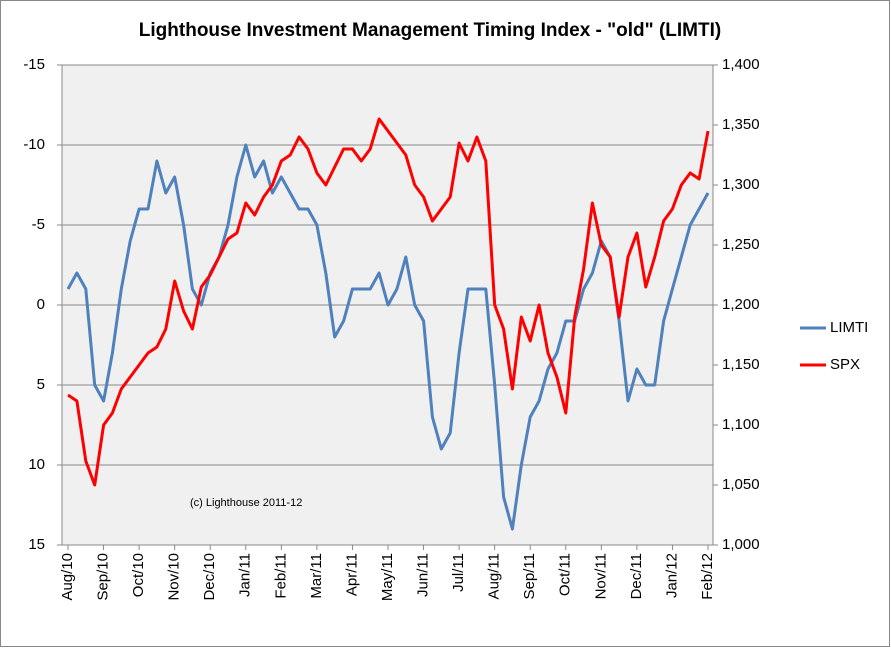 This screenshot has width=891, height=648. I want to click on x-tick-label: Feb/11, so click(280, 576).